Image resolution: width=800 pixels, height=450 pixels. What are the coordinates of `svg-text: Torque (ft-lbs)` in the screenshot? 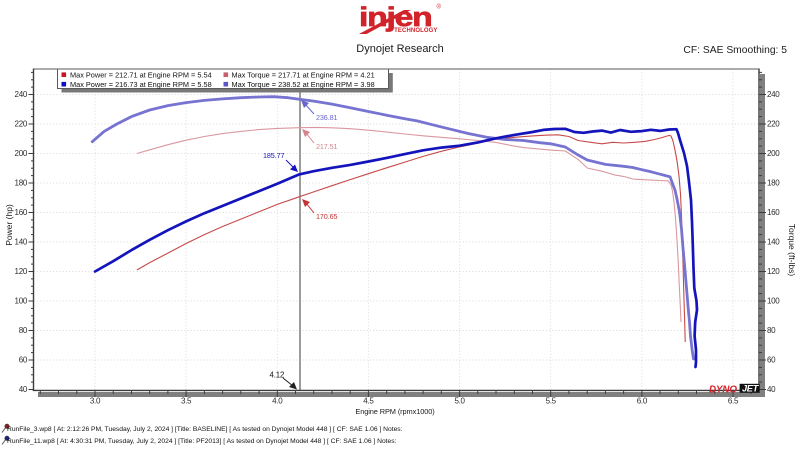 It's located at (792, 250).